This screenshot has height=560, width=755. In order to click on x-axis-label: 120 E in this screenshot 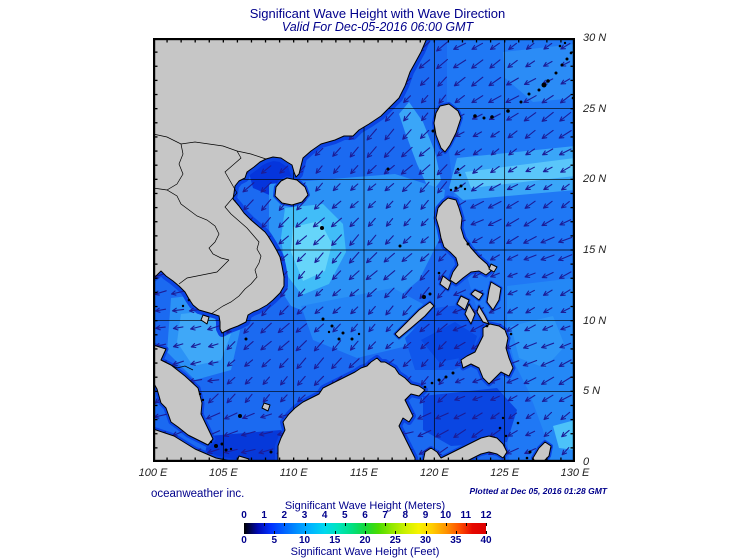, I will do `click(434, 473)`.